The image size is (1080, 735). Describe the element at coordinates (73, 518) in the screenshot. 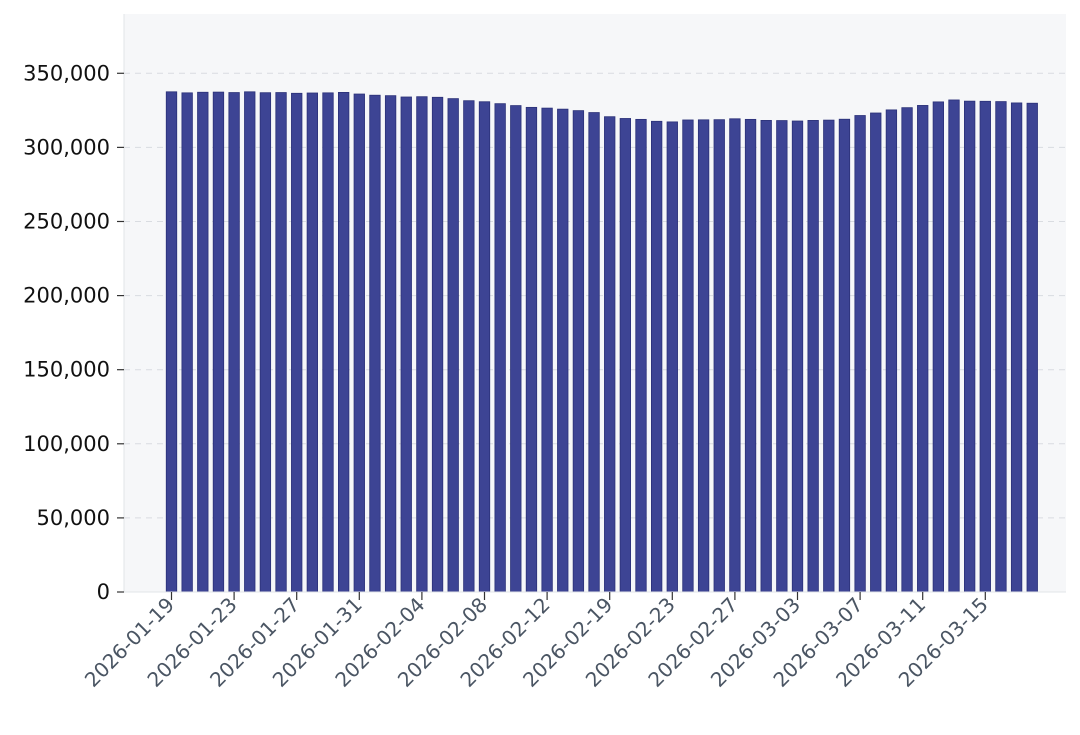

I see `y-tick-label: 50,000` at that location.